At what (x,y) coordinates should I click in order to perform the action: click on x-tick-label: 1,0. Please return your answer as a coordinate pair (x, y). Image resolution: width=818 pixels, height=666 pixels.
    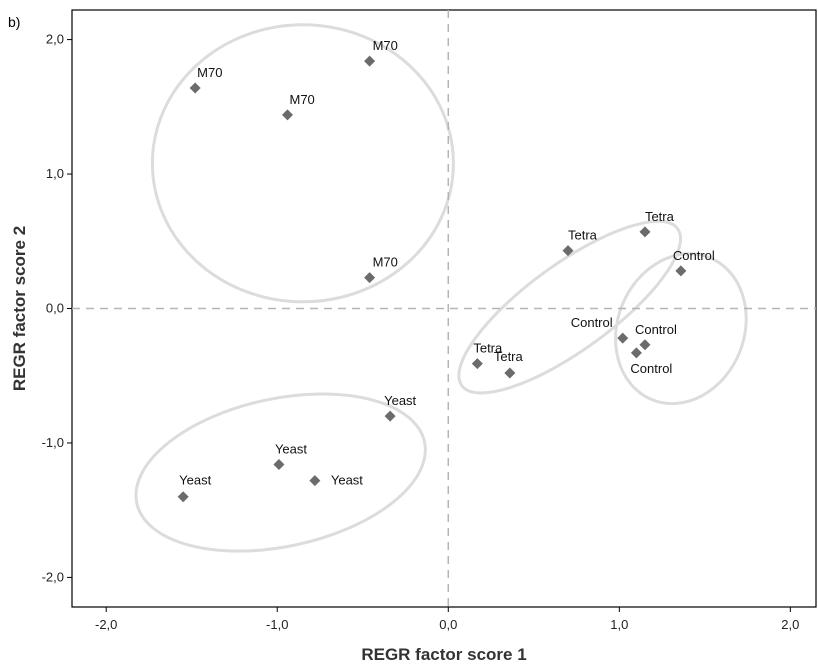
    Looking at the image, I should click on (619, 624).